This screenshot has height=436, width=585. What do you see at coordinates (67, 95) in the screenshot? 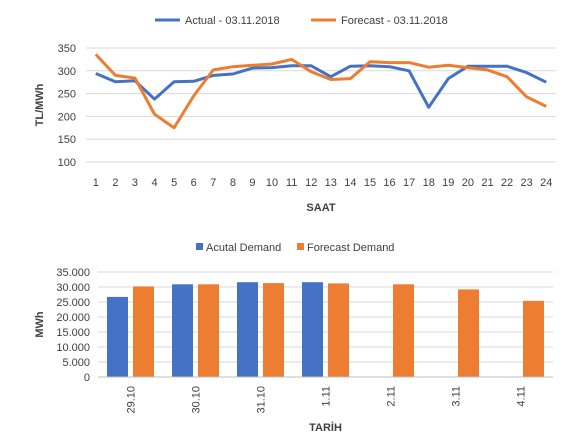
I see `y-tick-label: 250` at bounding box center [67, 95].